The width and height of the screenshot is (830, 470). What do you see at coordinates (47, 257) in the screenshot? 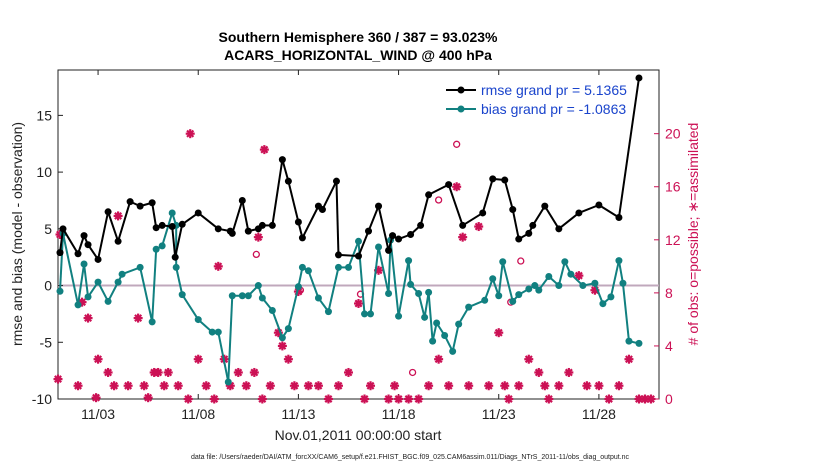
I see `y-axis-ticks: -10 -5 0 5 10 15` at bounding box center [47, 257].